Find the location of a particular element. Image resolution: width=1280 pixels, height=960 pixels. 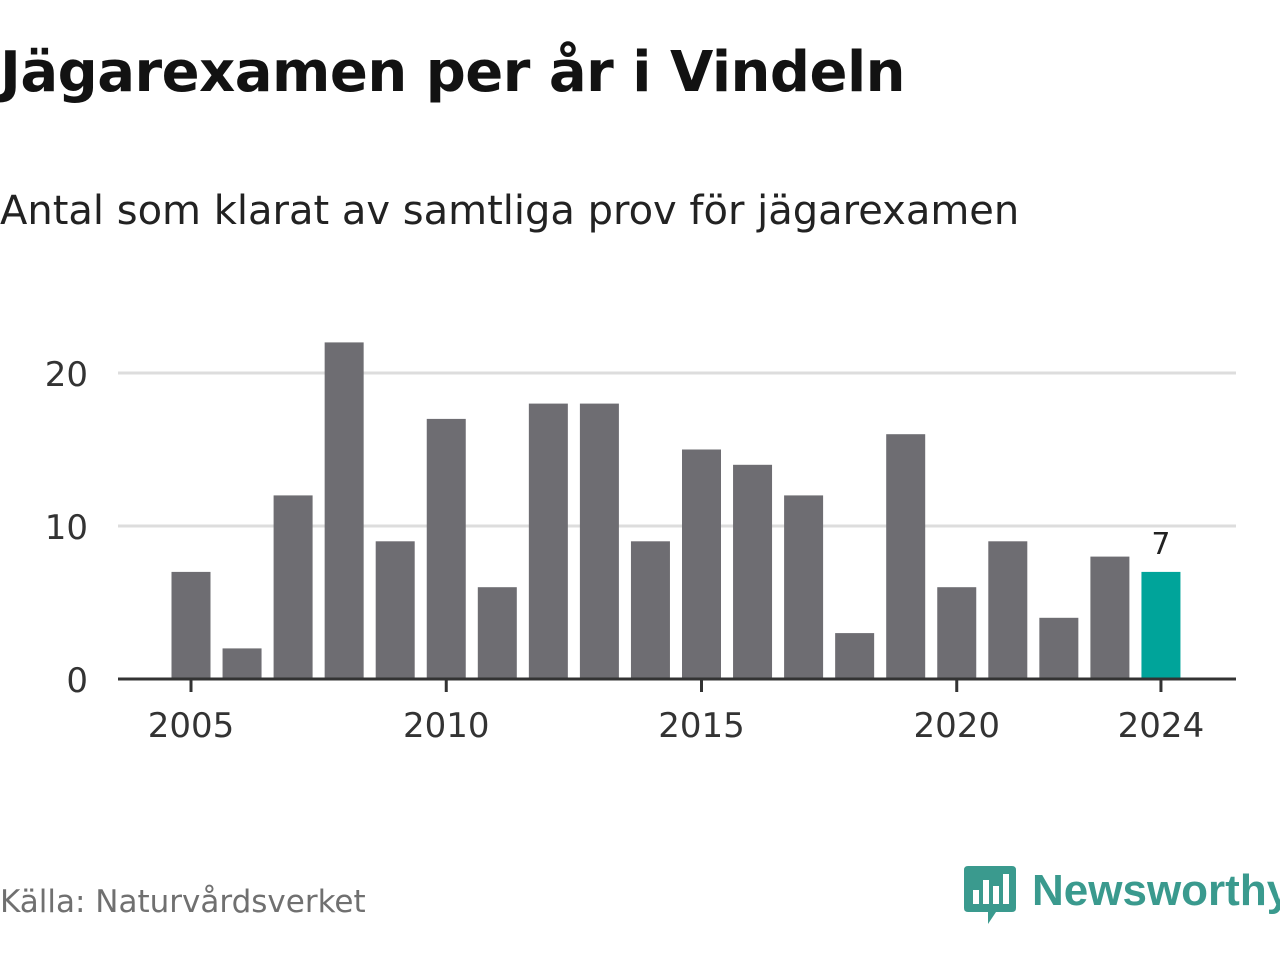

x-axis: 2005 2010 2015 2020 2024 is located at coordinates (677, 711).